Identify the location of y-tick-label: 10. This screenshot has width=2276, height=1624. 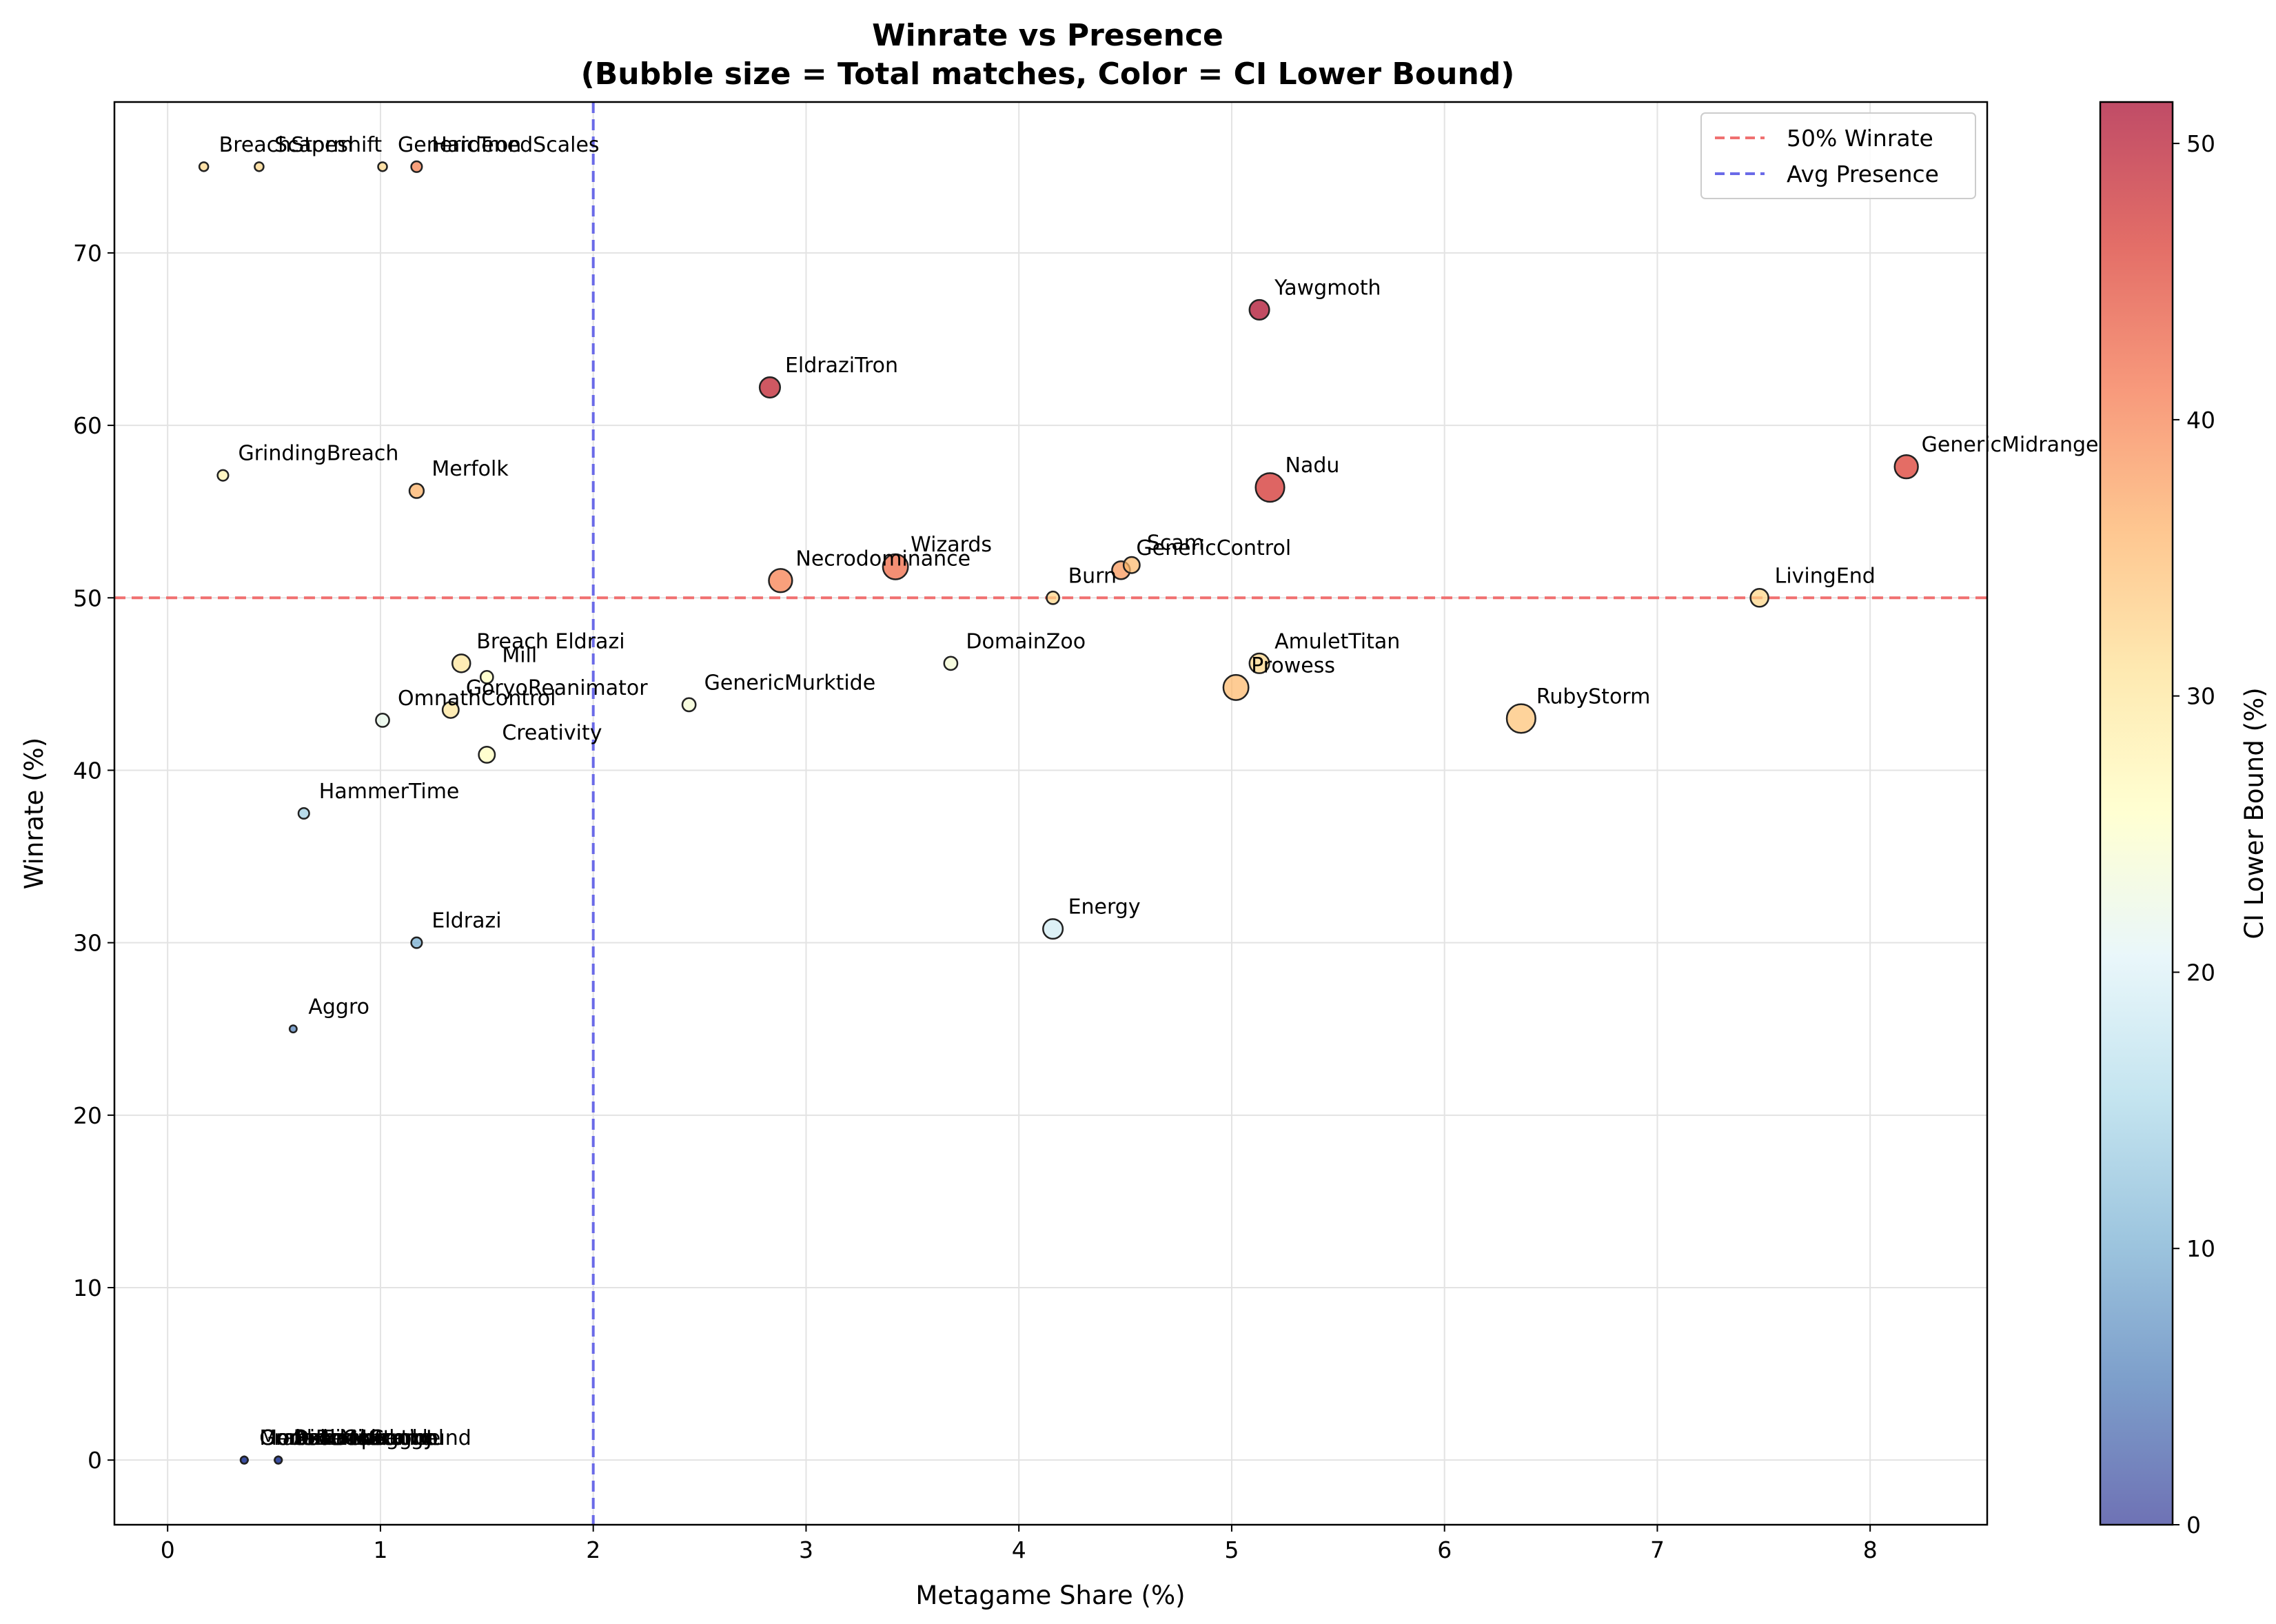
(87, 1288).